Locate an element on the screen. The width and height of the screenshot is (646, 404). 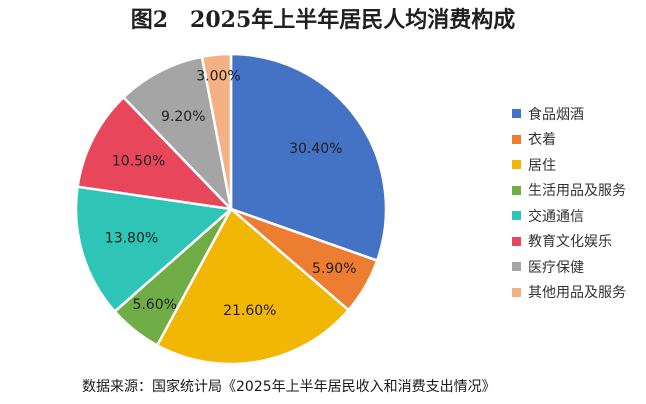
data-source-note: 数据来源：国家统计局《2025年上半年居民收入和消费支出情况》 is located at coordinates (289, 387).